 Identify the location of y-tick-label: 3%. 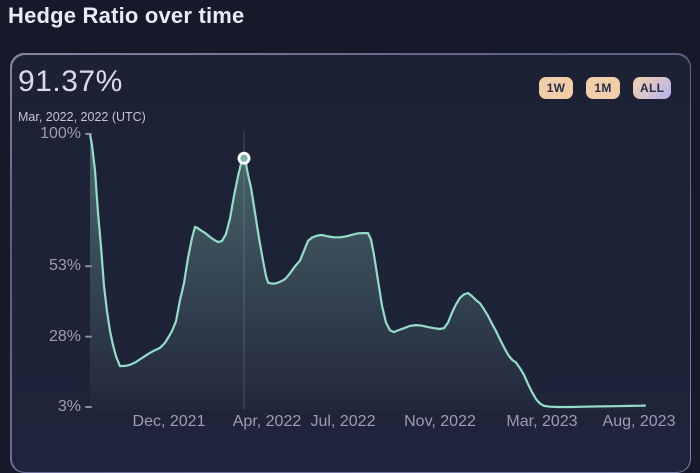
(69, 406).